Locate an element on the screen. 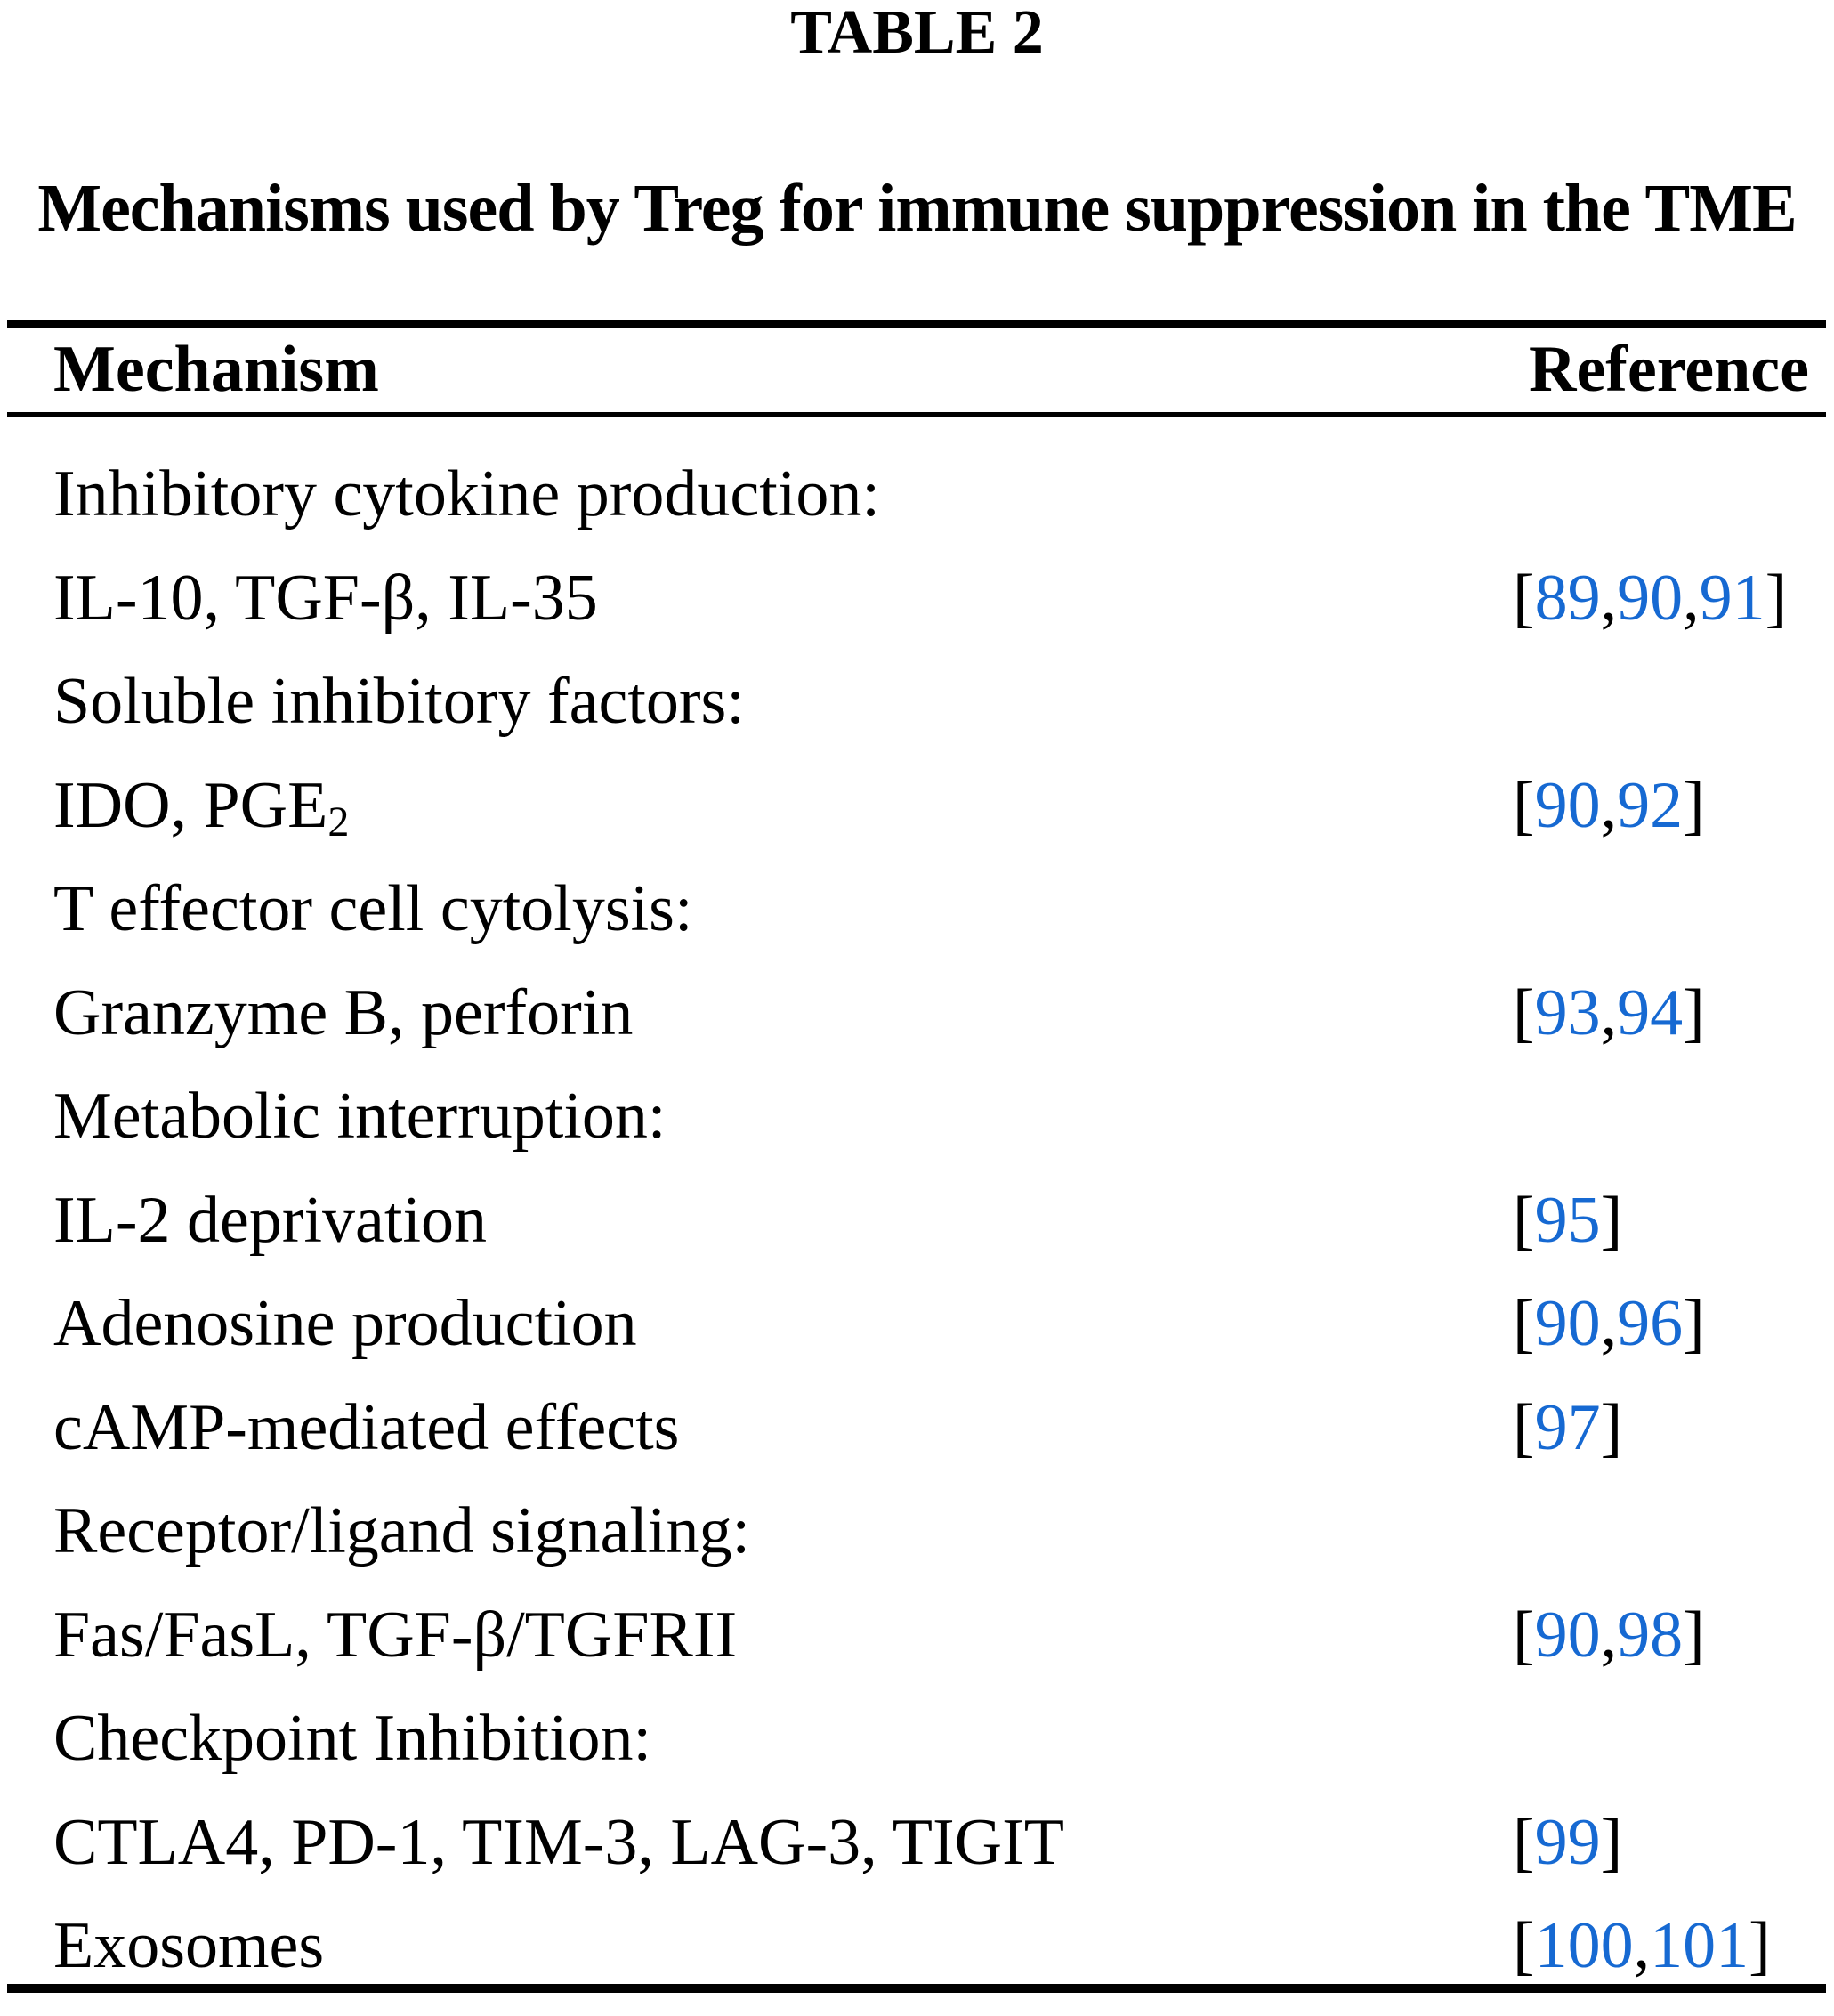  mechanism-cell: CTLA4, PD-1, TIM-3, LAG-3, TIGIT is located at coordinates (558, 1843).